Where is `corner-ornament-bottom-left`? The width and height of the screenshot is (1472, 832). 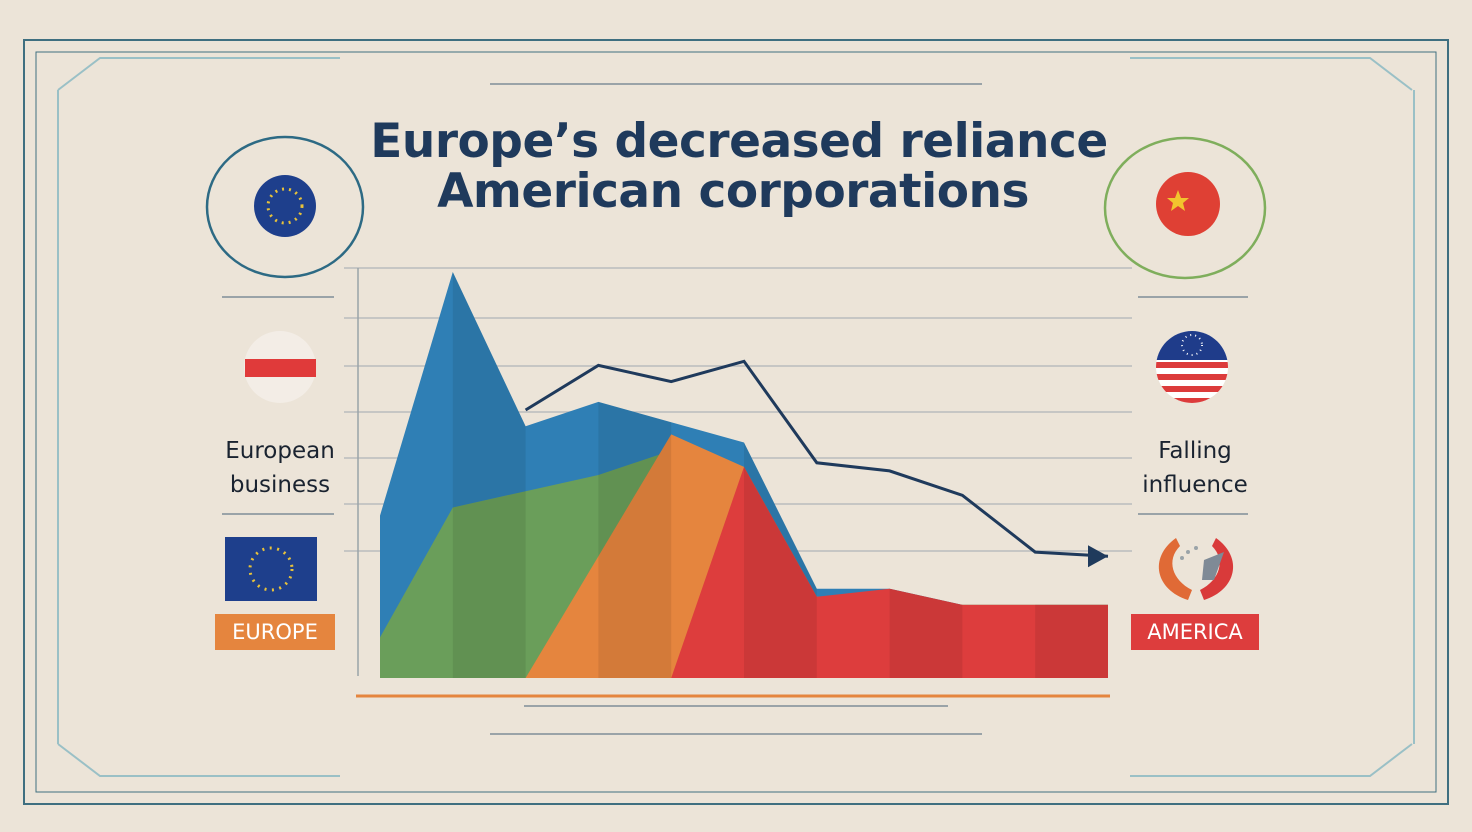 corner-ornament-bottom-left is located at coordinates (198, 760).